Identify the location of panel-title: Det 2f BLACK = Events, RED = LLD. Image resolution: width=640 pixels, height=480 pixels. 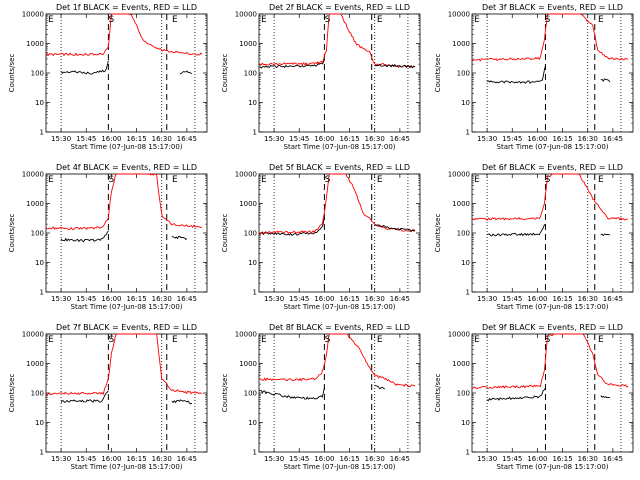
(339, 7).